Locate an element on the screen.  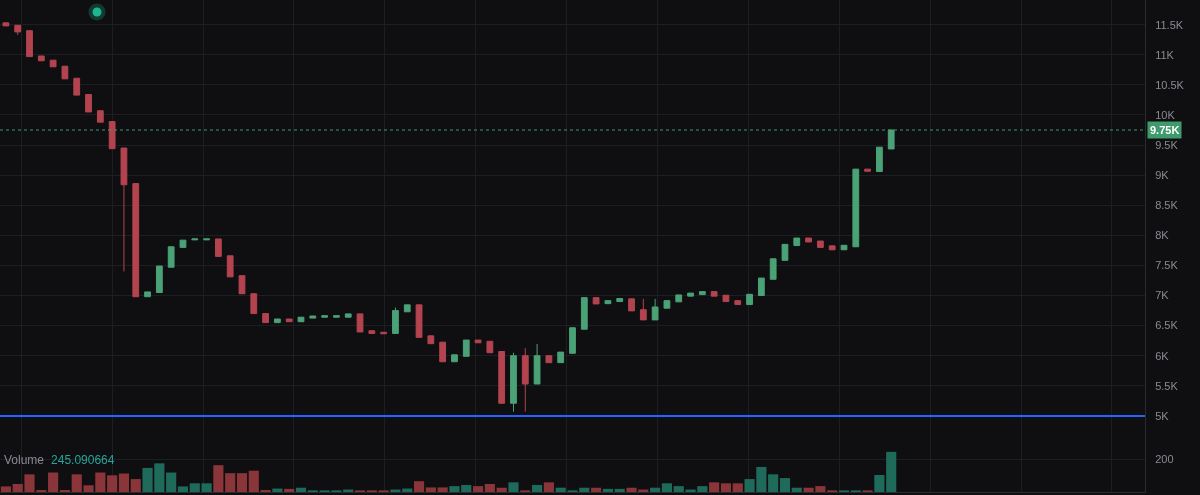
y-tick-label: 6.5K is located at coordinates (1167, 325).